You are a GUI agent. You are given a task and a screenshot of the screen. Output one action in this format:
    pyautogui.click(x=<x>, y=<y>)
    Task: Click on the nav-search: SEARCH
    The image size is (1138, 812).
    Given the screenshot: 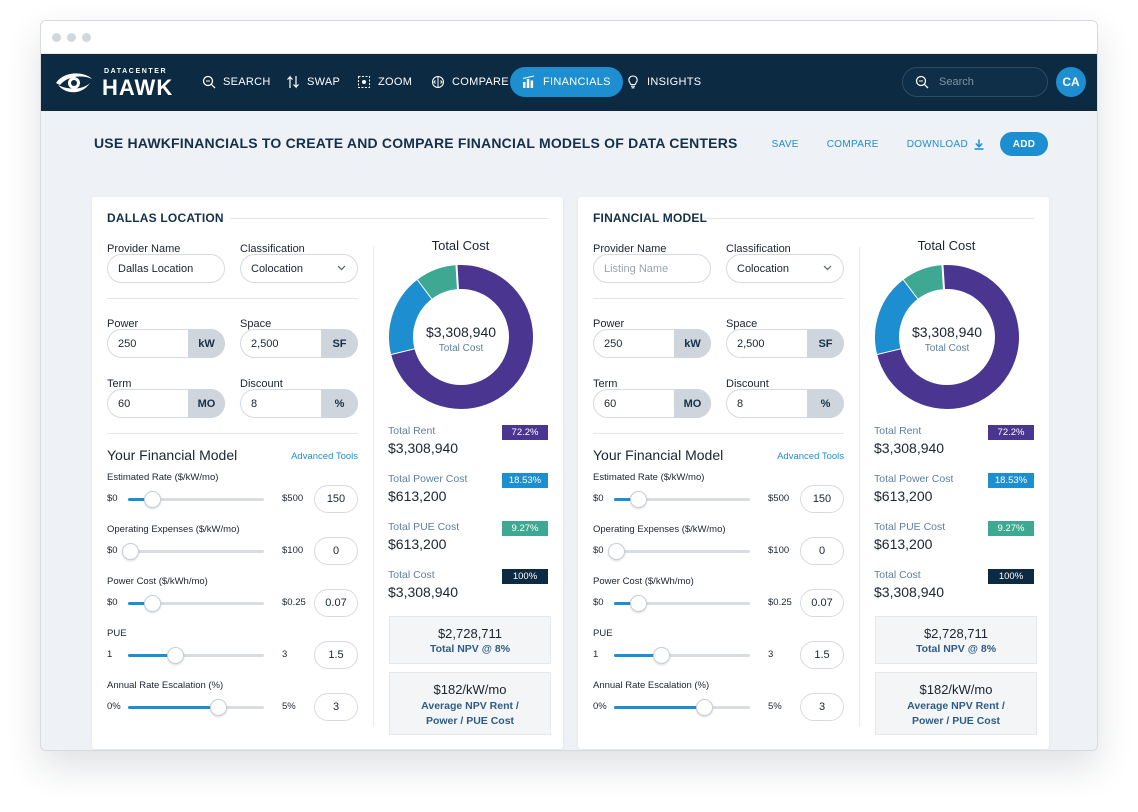 What is the action you would take?
    pyautogui.click(x=236, y=82)
    